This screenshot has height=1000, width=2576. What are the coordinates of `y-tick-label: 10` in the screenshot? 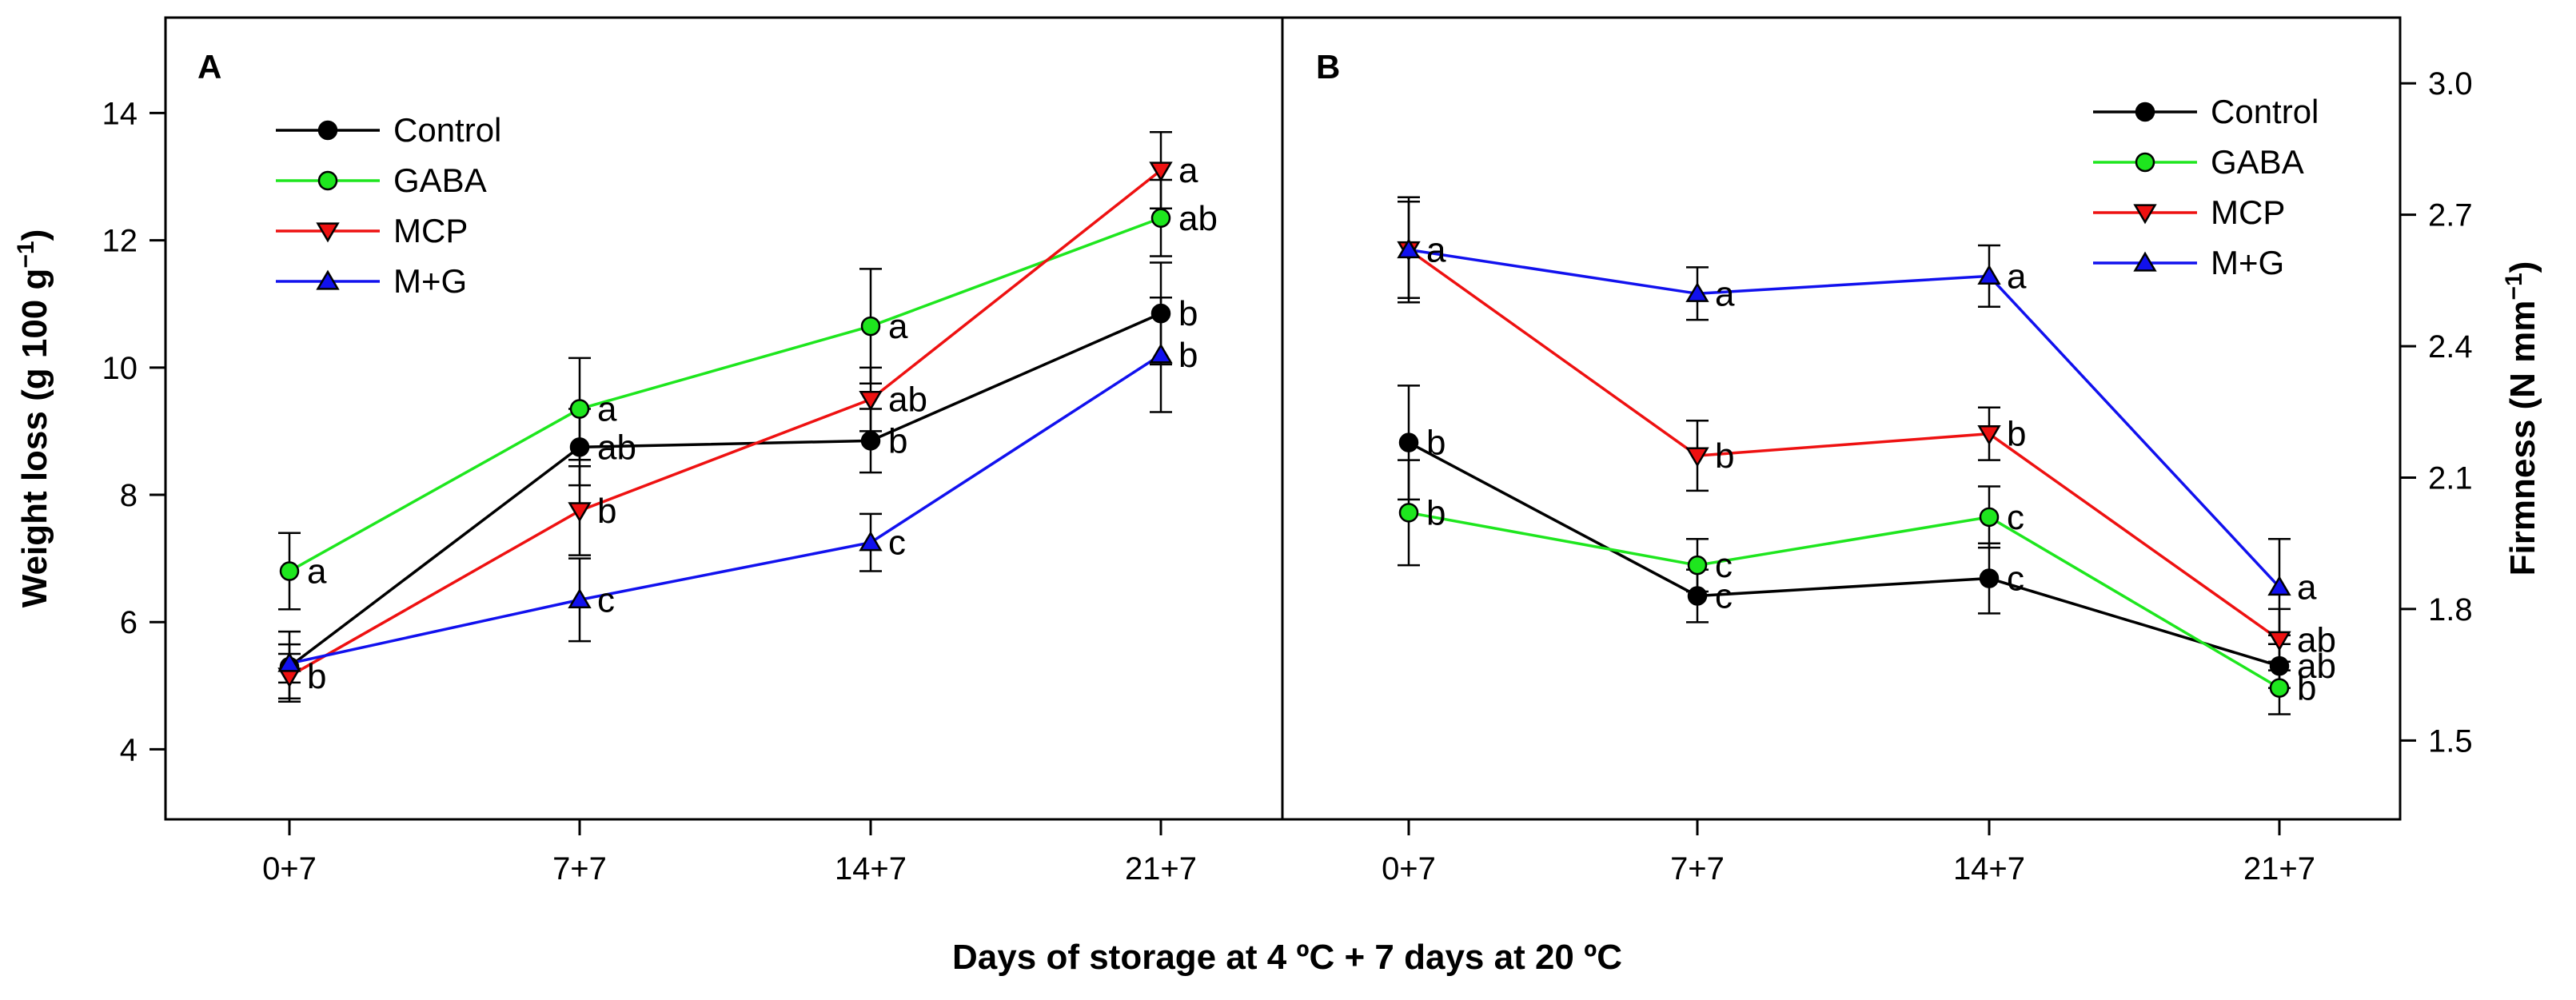 It's located at (120, 368).